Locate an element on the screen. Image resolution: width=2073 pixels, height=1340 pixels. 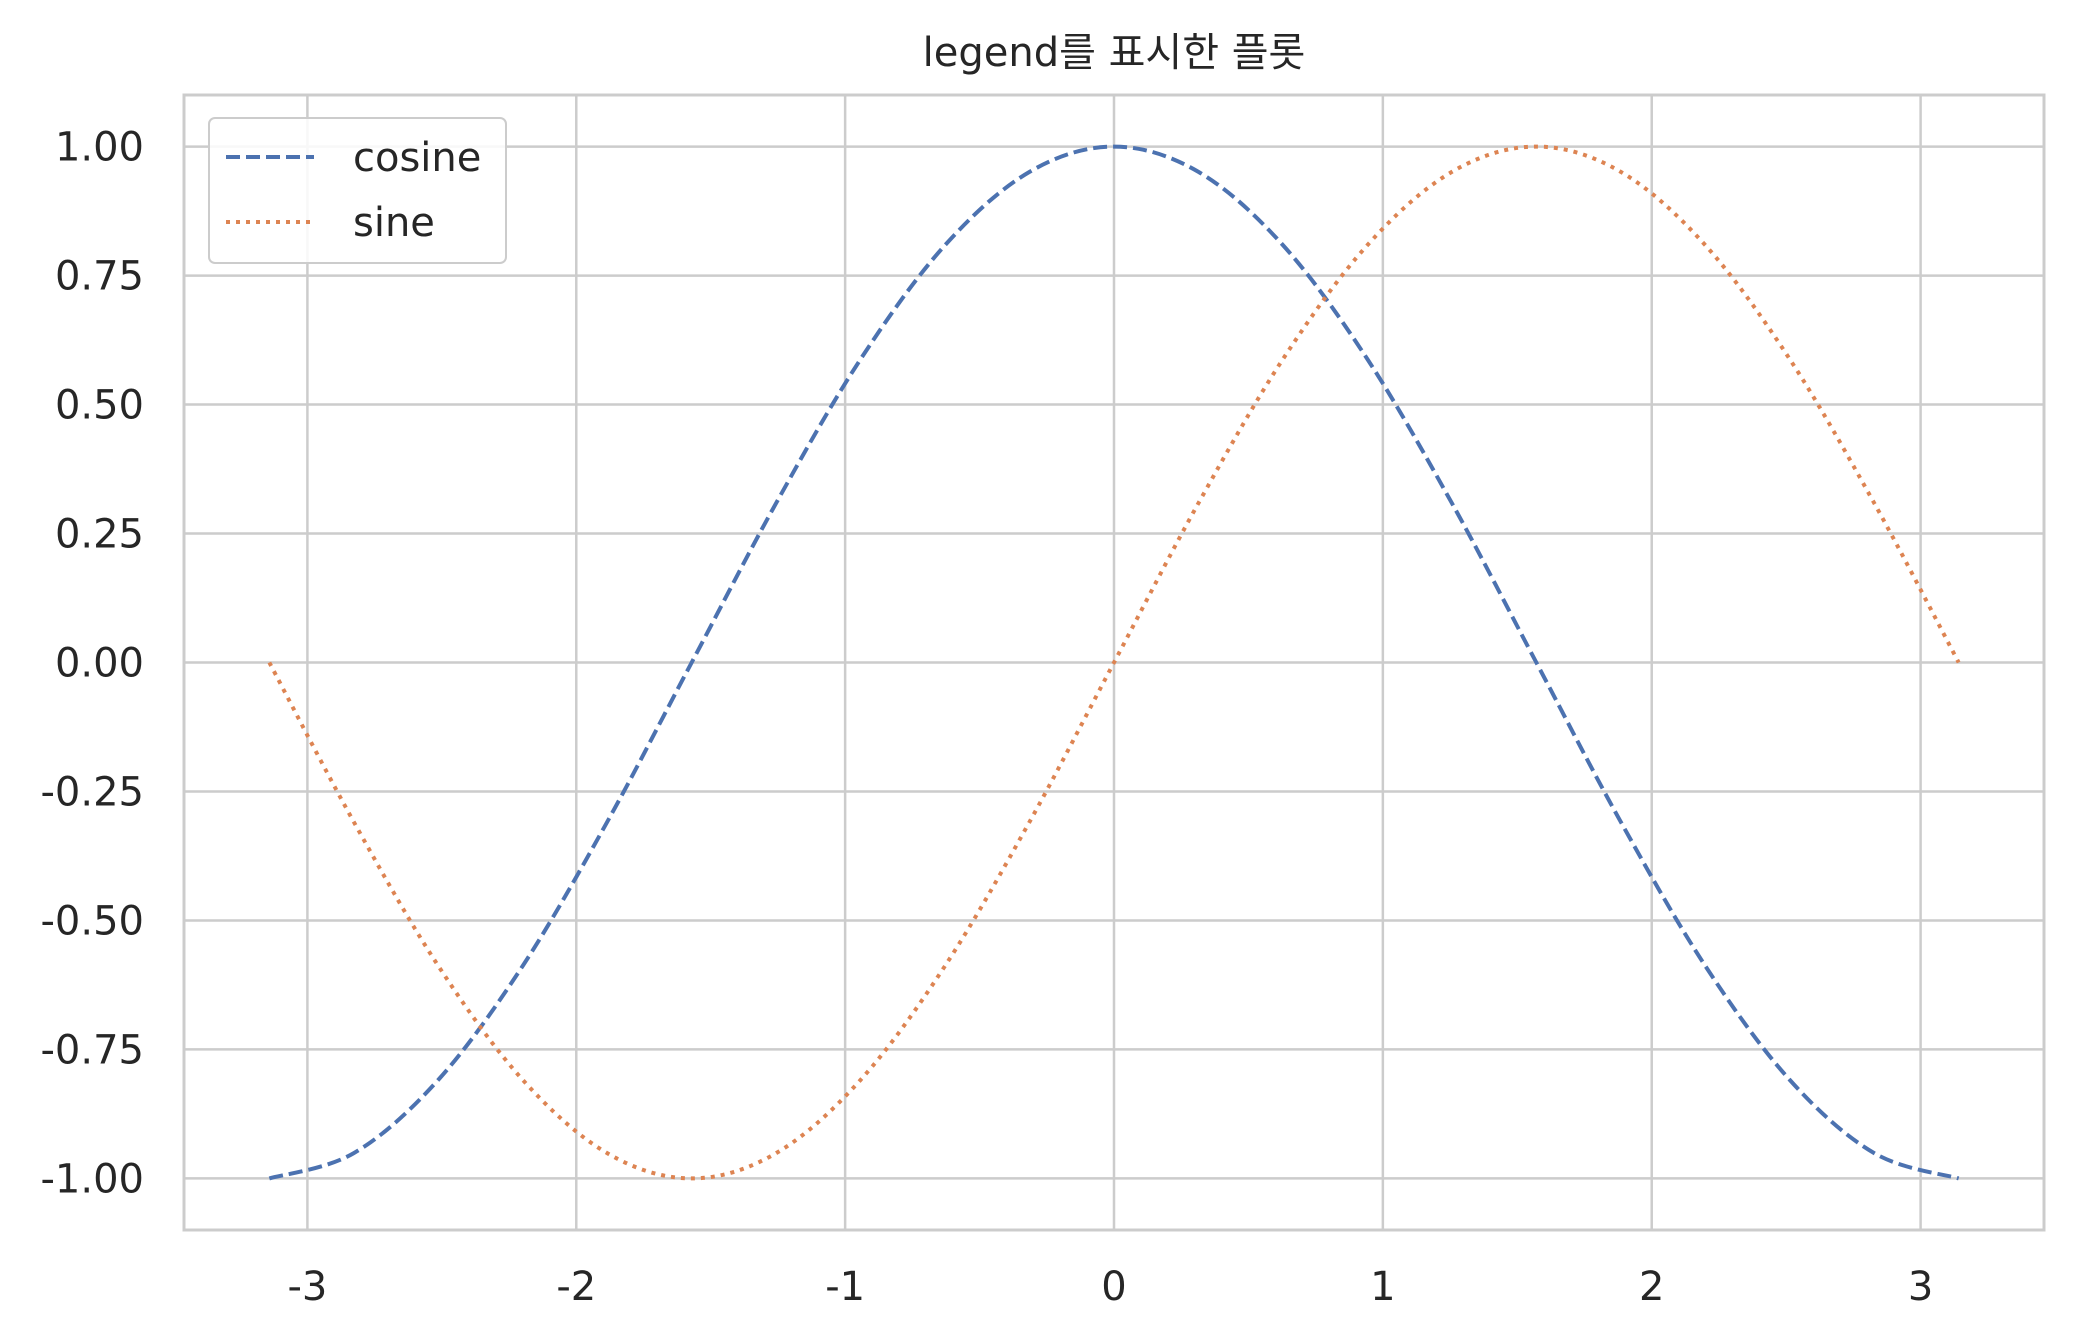
x-tick-label: -1 is located at coordinates (845, 1287).